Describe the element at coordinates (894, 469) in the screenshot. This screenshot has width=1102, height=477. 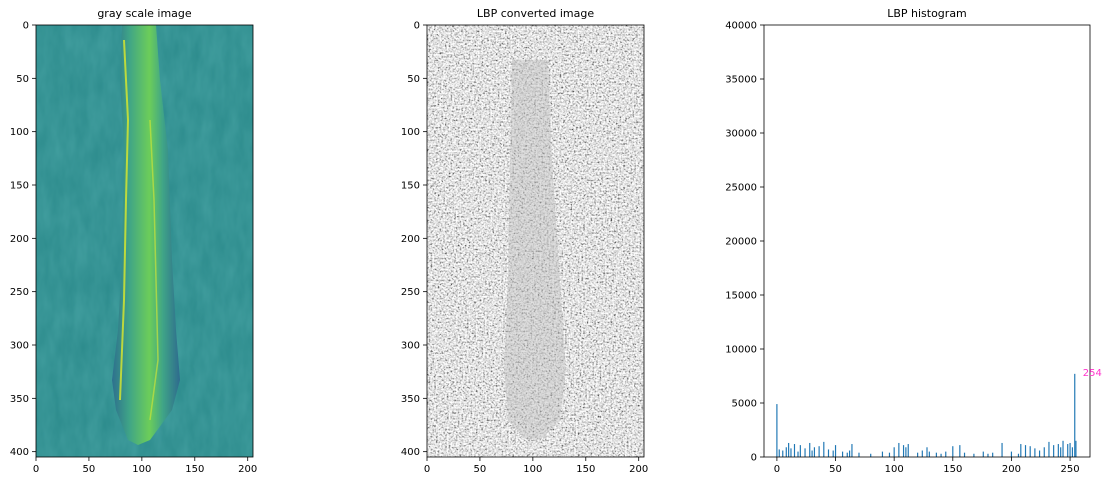
I see `hist-xtick-label: 100` at that location.